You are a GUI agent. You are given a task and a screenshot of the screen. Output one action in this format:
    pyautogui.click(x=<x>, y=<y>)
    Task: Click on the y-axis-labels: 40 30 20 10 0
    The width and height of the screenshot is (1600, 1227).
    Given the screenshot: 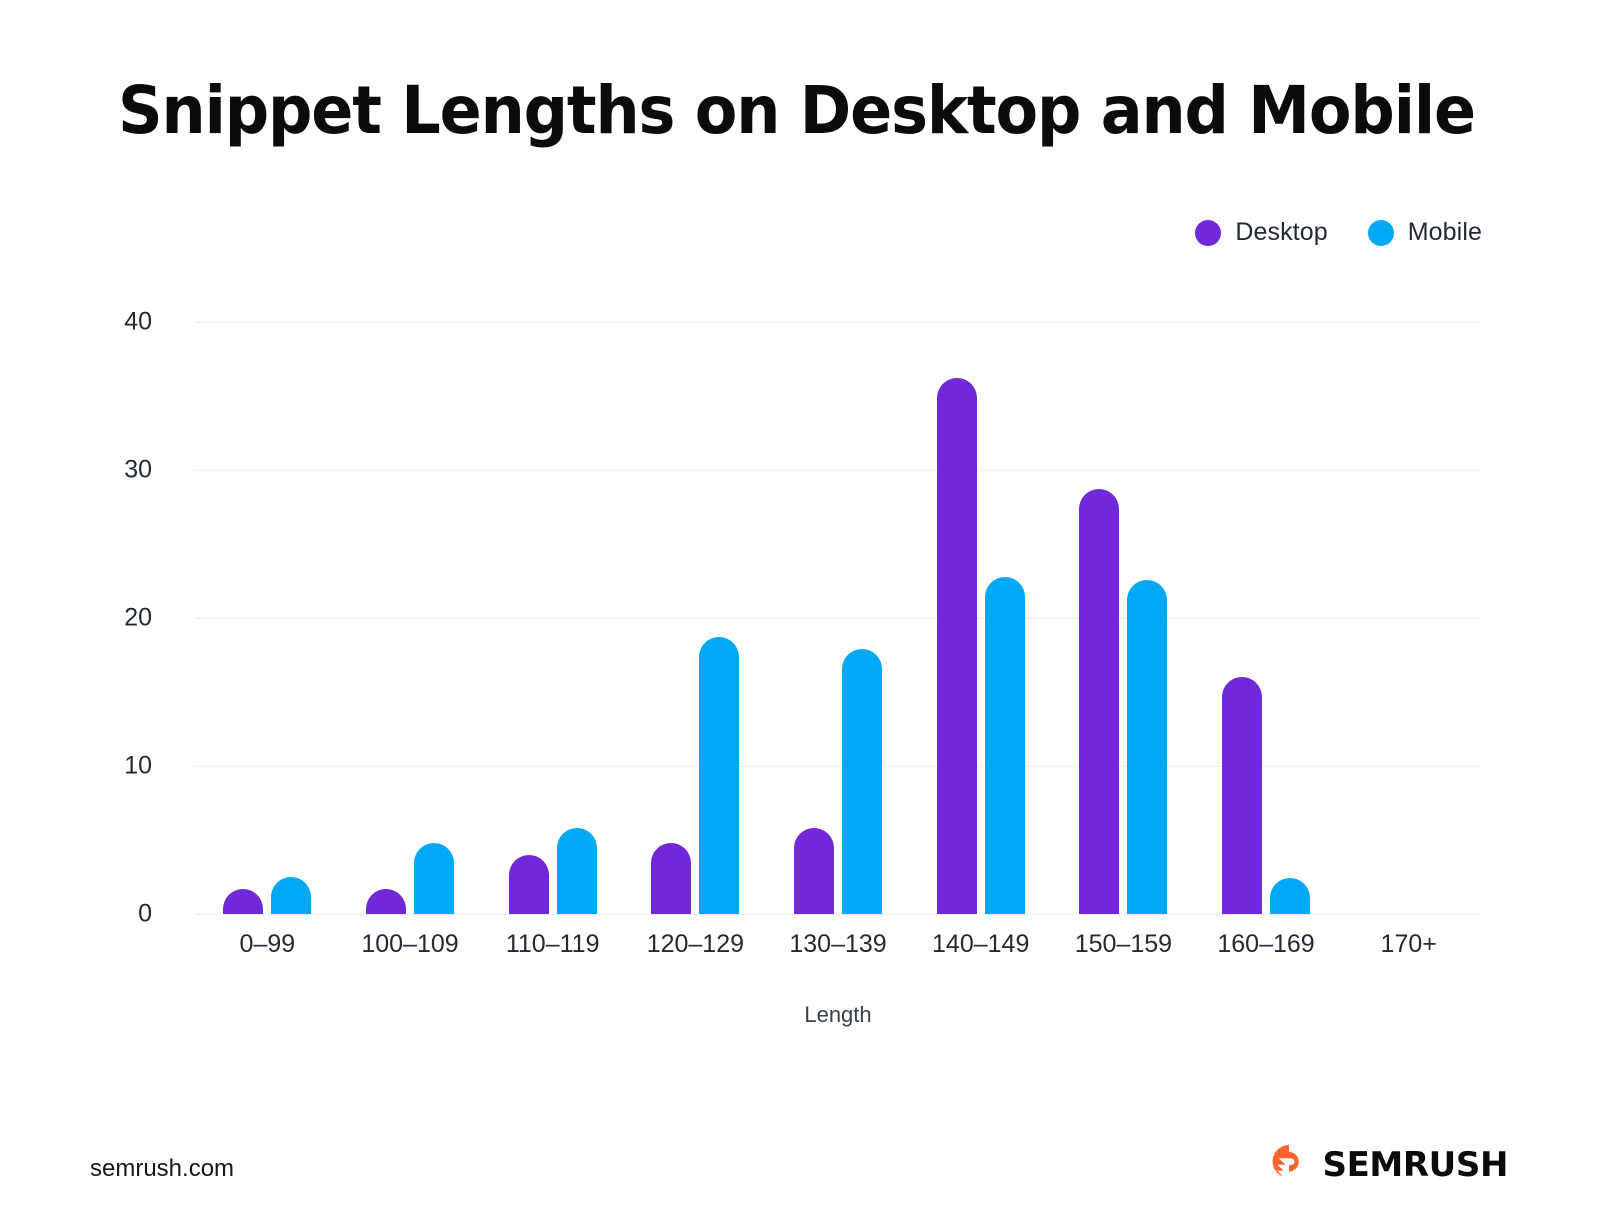 What is the action you would take?
    pyautogui.click(x=87, y=618)
    